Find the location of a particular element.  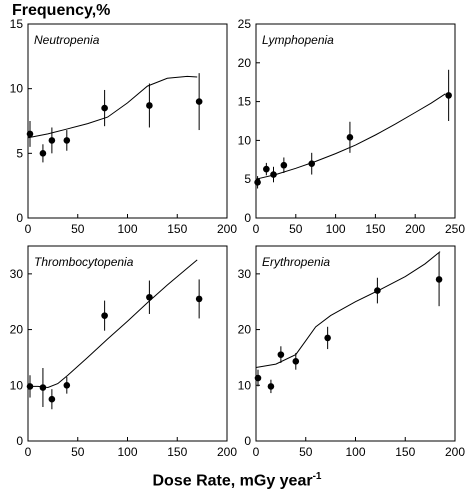

y-tick-label: 25 is located at coordinates (245, 24).